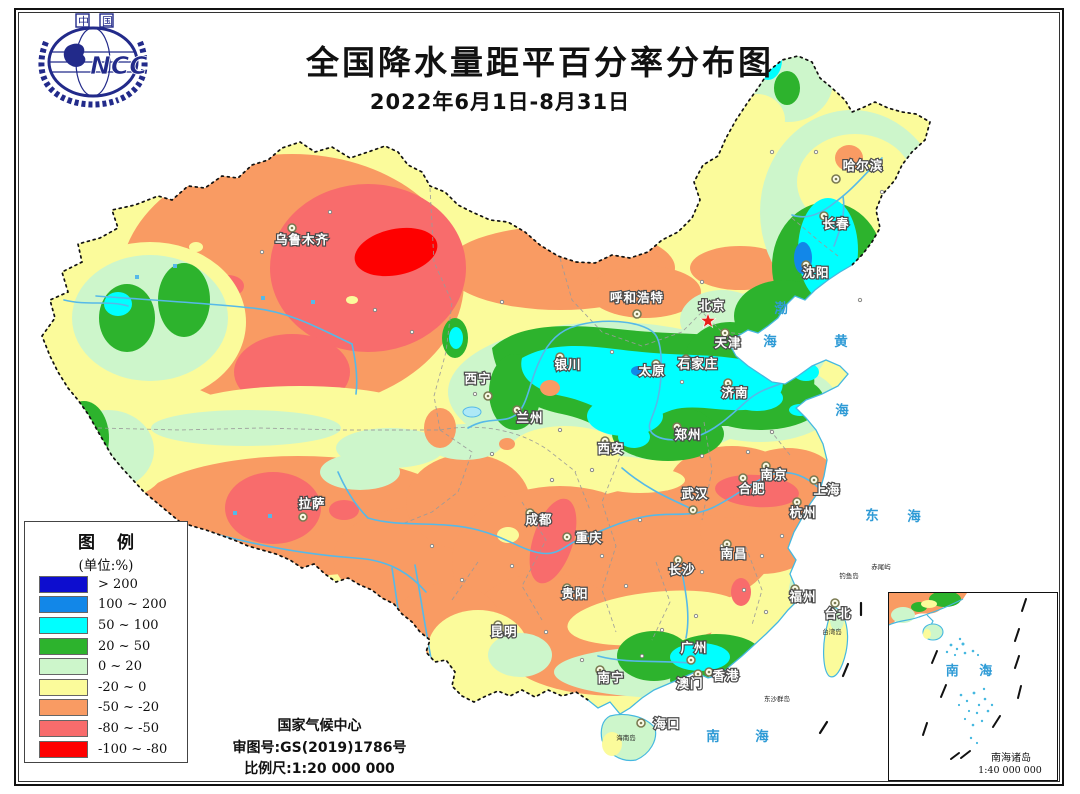  I want to click on logo-ncc-text: NCC, so click(119, 65).